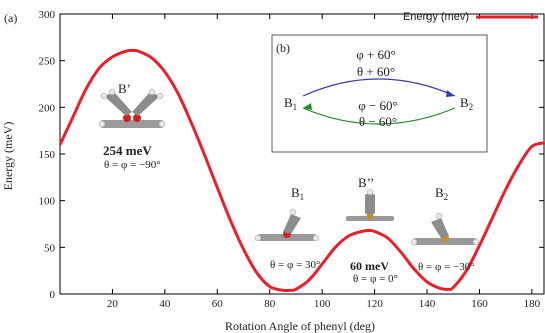 The image size is (545, 333). Describe the element at coordinates (283, 48) in the screenshot. I see `inset-label: (b)` at that location.